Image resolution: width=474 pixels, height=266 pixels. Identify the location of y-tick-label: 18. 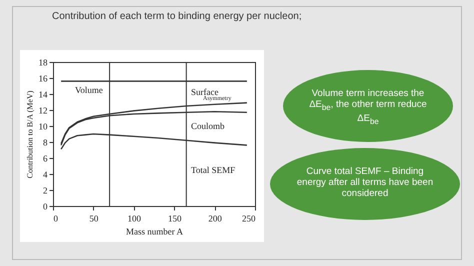
(43, 63).